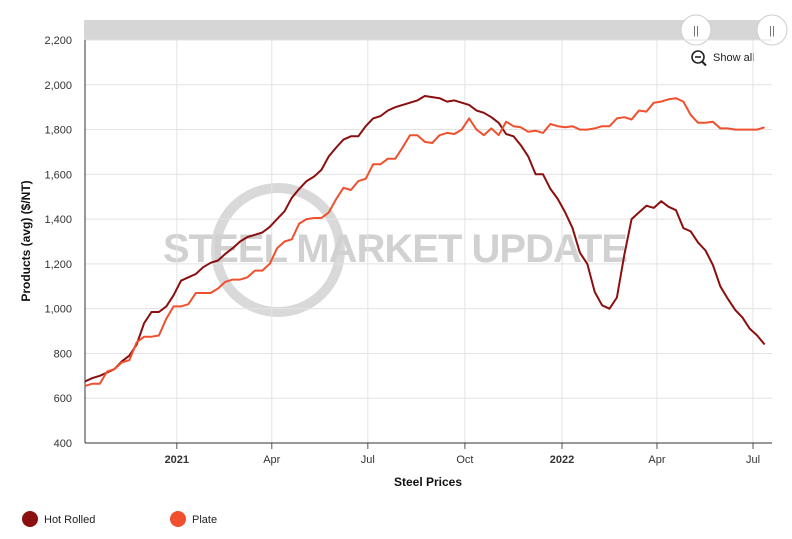 This screenshot has height=539, width=792. Describe the element at coordinates (562, 460) in the screenshot. I see `x-tick-label: 2022` at that location.